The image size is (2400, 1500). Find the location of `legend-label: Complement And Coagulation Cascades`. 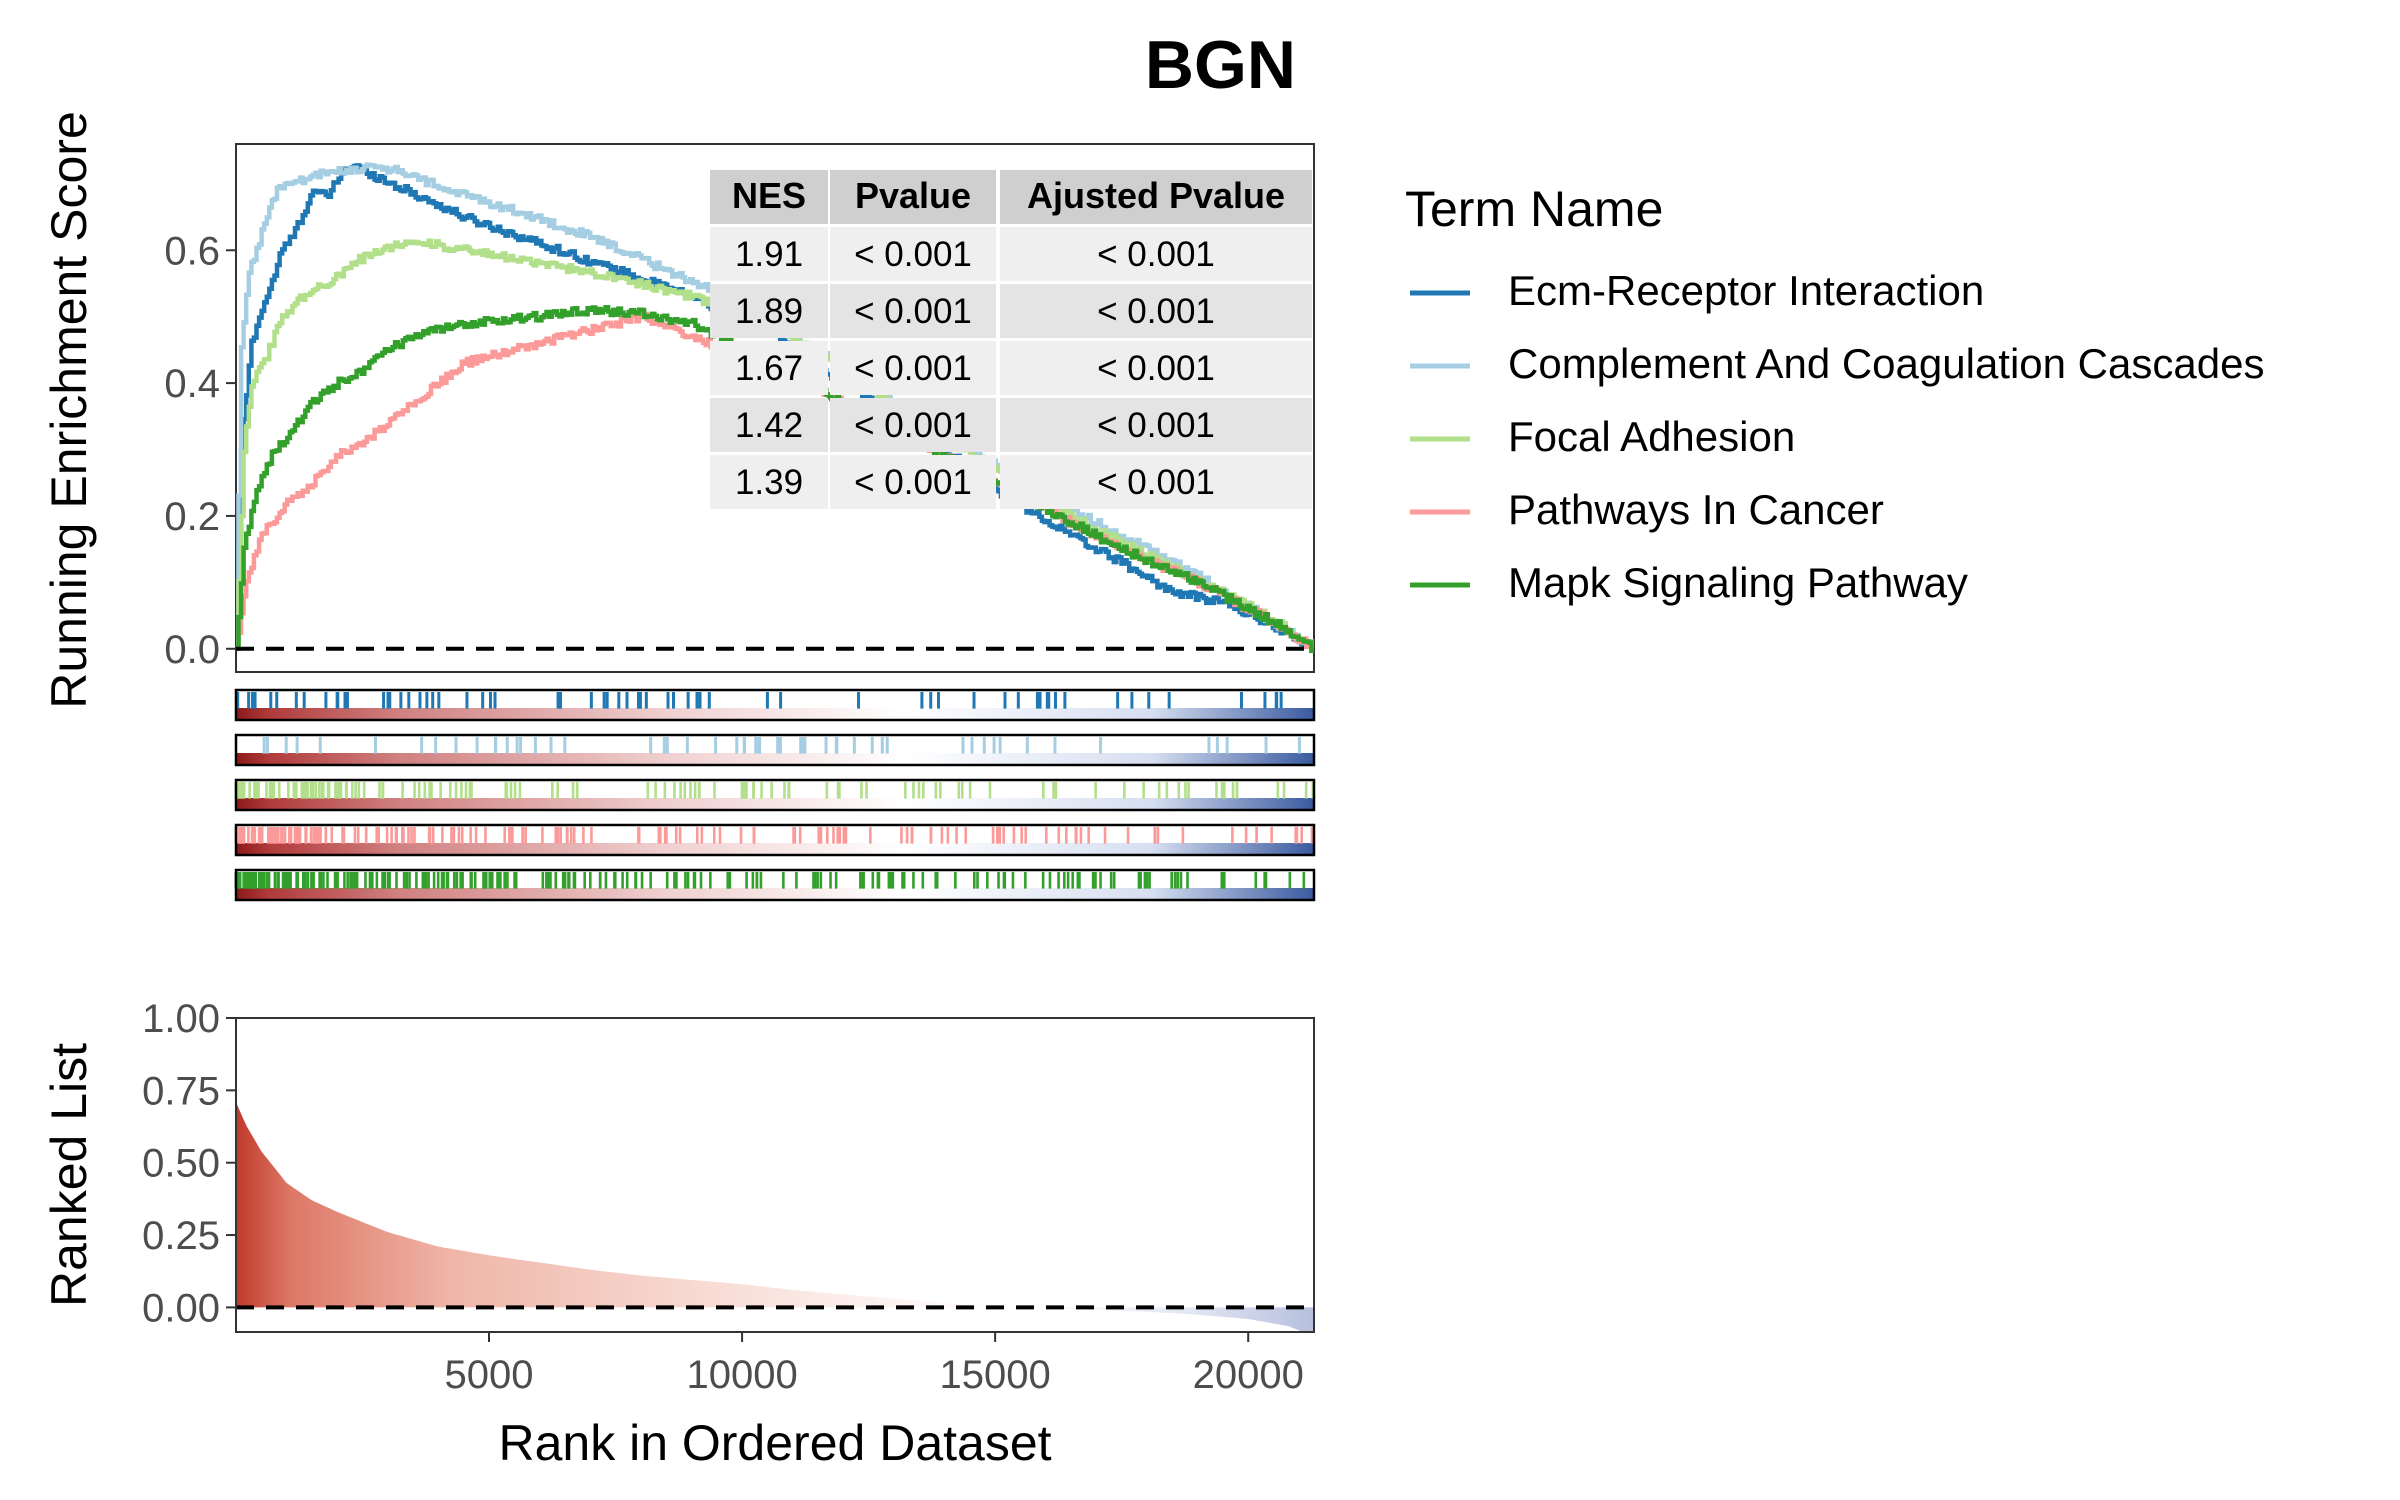

legend-label: Complement And Coagulation Cascades is located at coordinates (1886, 363).